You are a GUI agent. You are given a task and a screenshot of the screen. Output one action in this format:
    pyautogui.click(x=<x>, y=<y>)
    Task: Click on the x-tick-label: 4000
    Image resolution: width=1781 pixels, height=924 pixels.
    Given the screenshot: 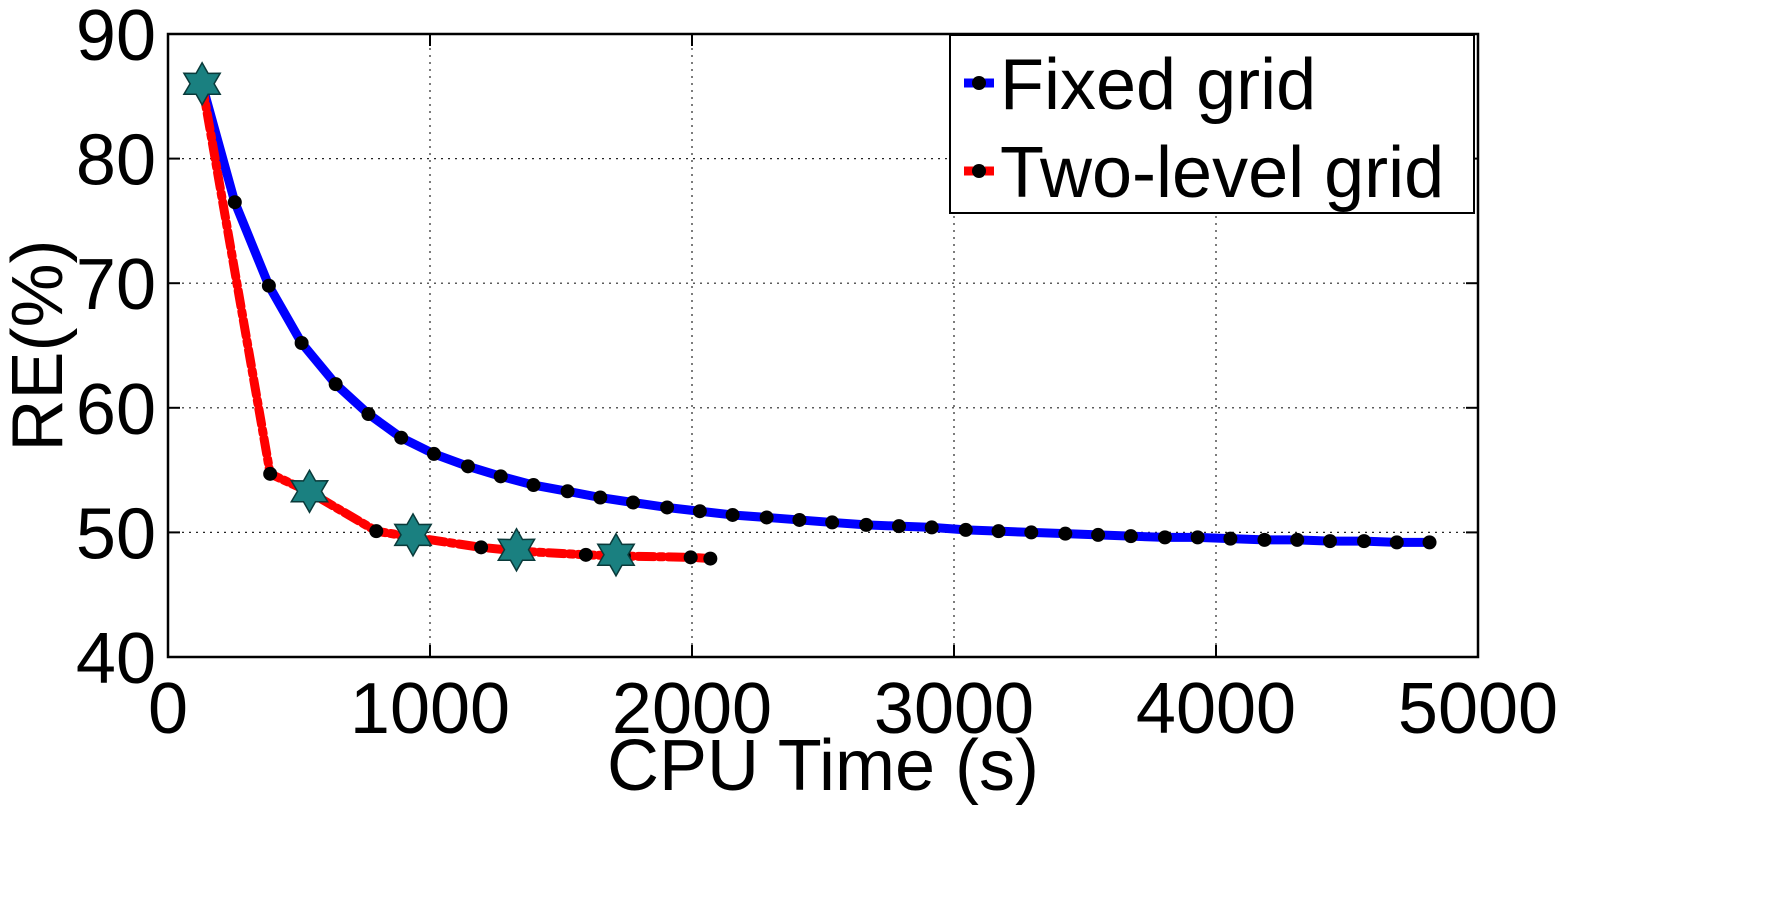 What is the action you would take?
    pyautogui.click(x=1216, y=709)
    